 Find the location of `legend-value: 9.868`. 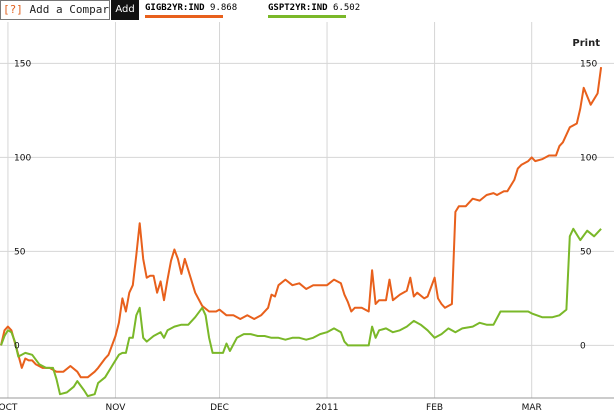

legend-value: 9.868 is located at coordinates (224, 8).